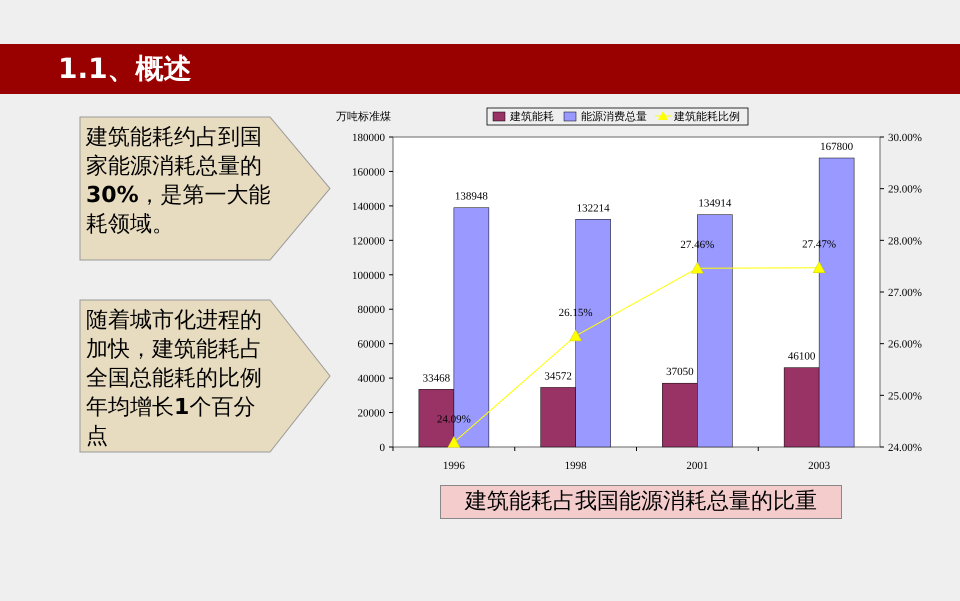 This screenshot has width=960, height=601. What do you see at coordinates (680, 372) in the screenshot?
I see `data-label: 37050` at bounding box center [680, 372].